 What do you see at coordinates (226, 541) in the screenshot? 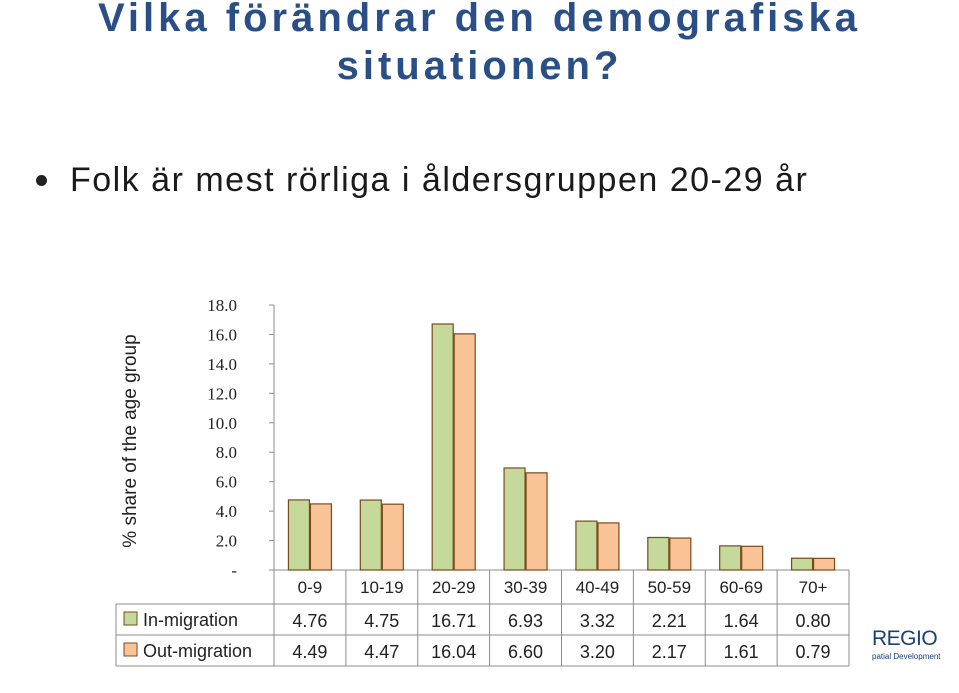
I see `y-tick-label: 2.0` at bounding box center [226, 541].